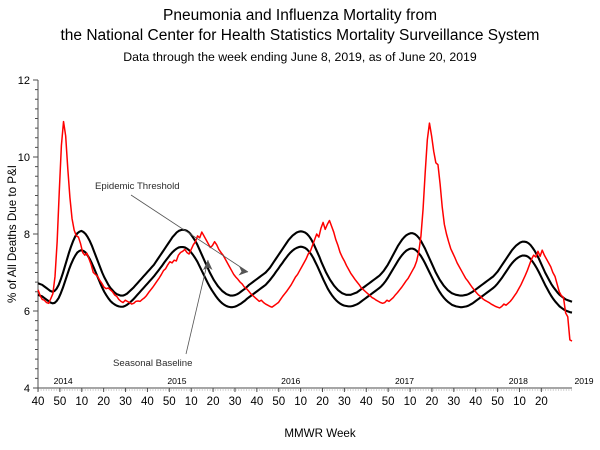 Image resolution: width=600 pixels, height=450 pixels. I want to click on epidemic-threshold-leader-line, so click(189, 233).